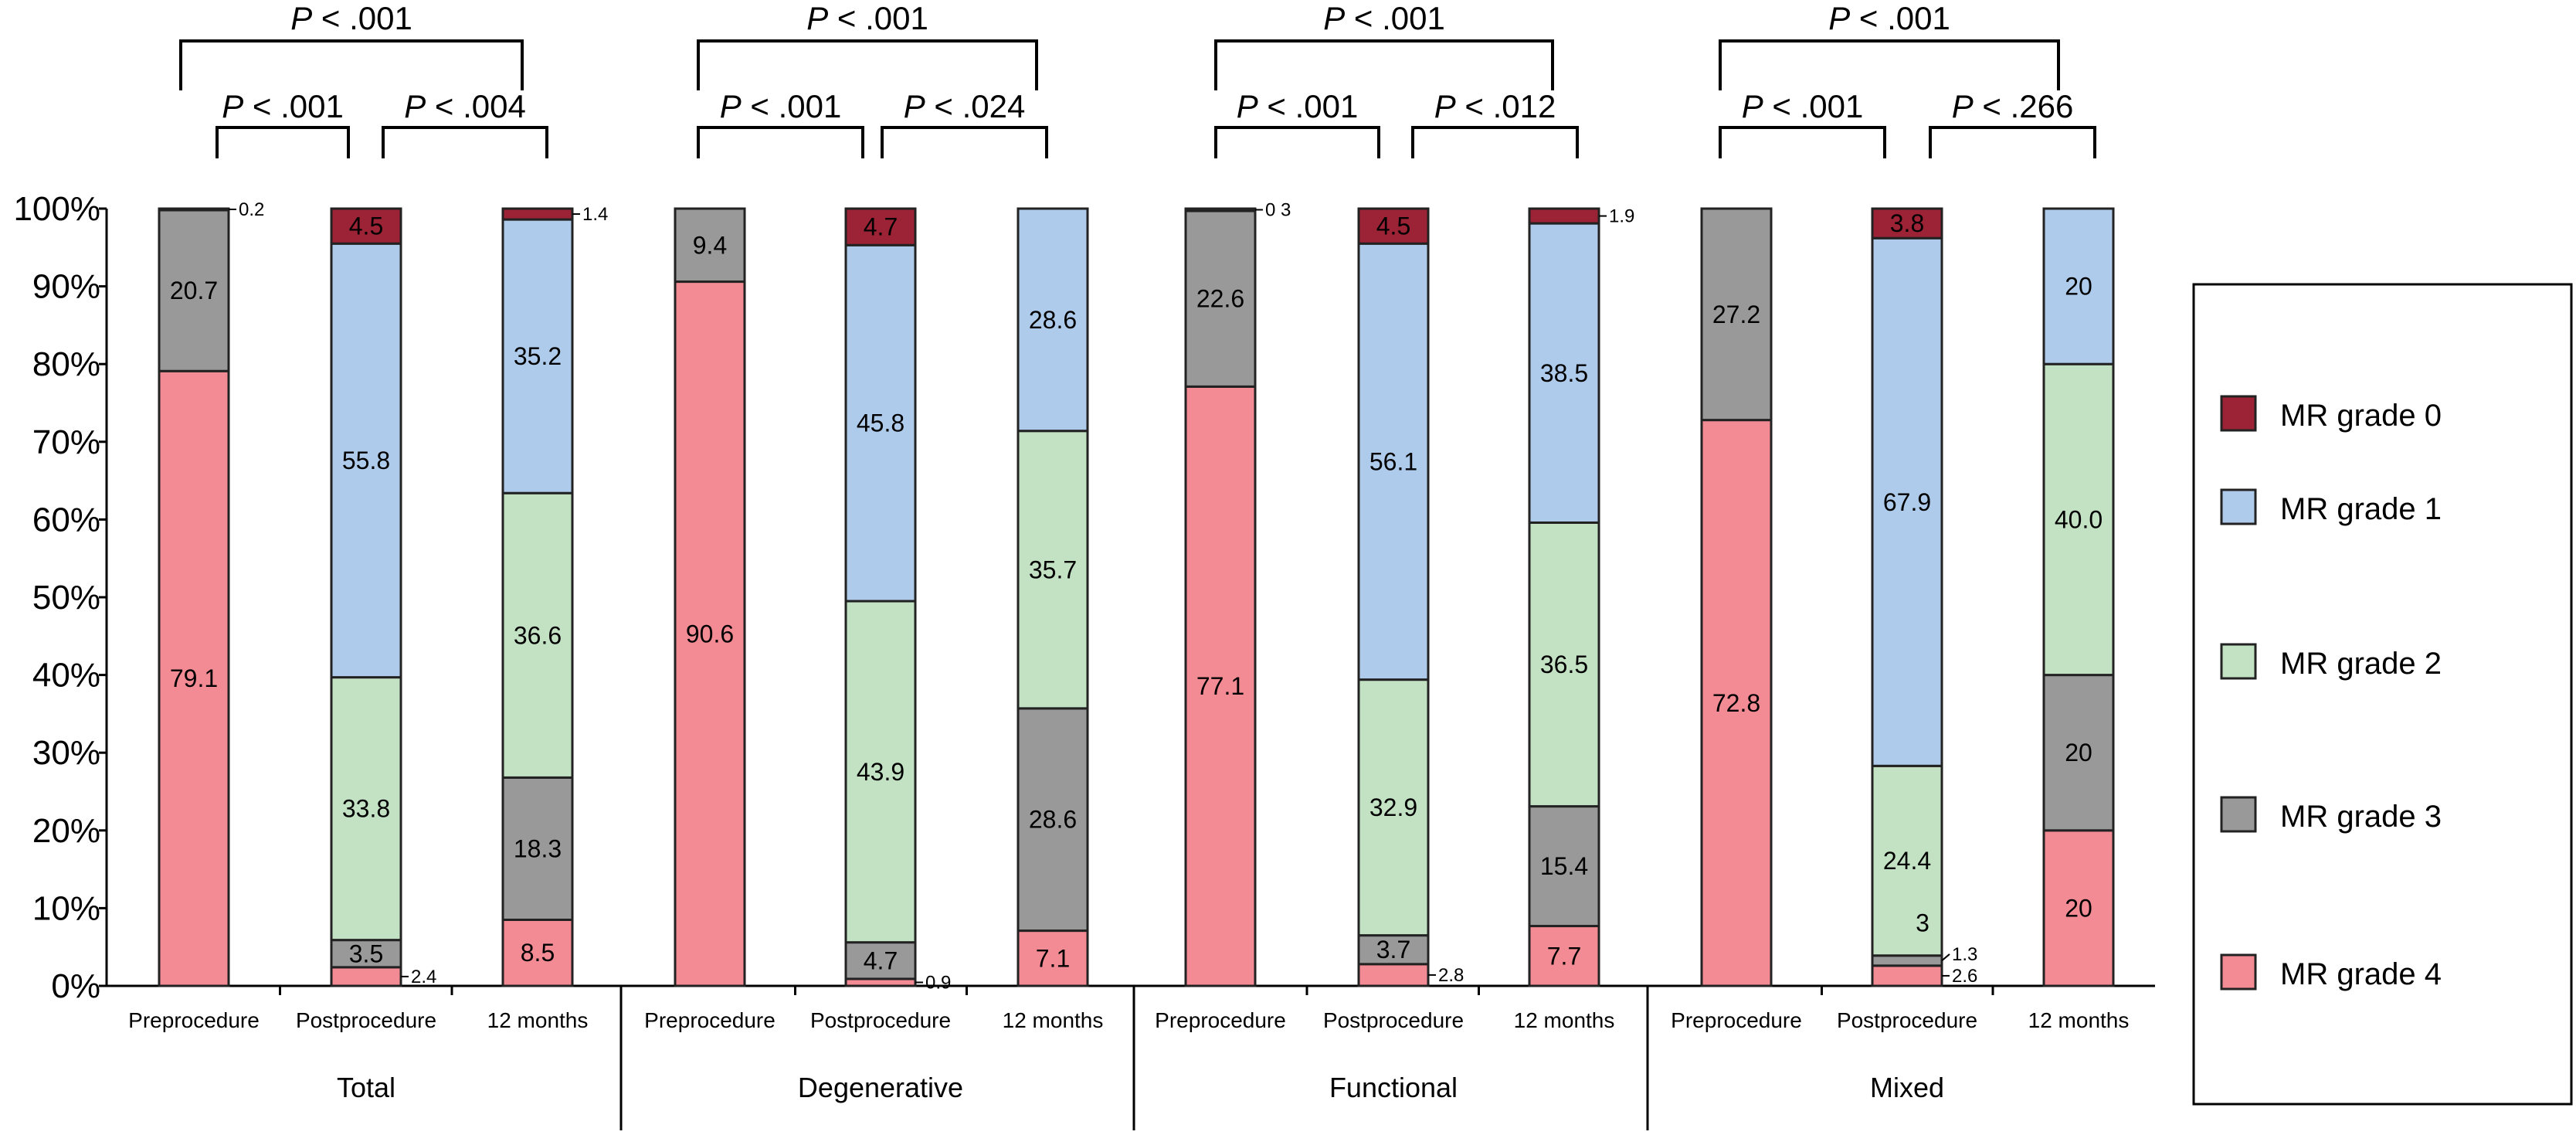 Image resolution: width=2576 pixels, height=1135 pixels. I want to click on bar-value-label: 38.5, so click(1564, 373).